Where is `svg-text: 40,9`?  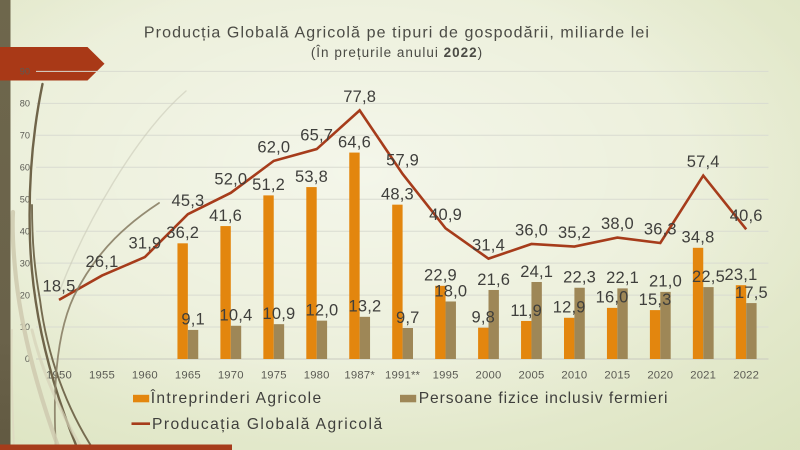
svg-text: 40,9 is located at coordinates (445, 215).